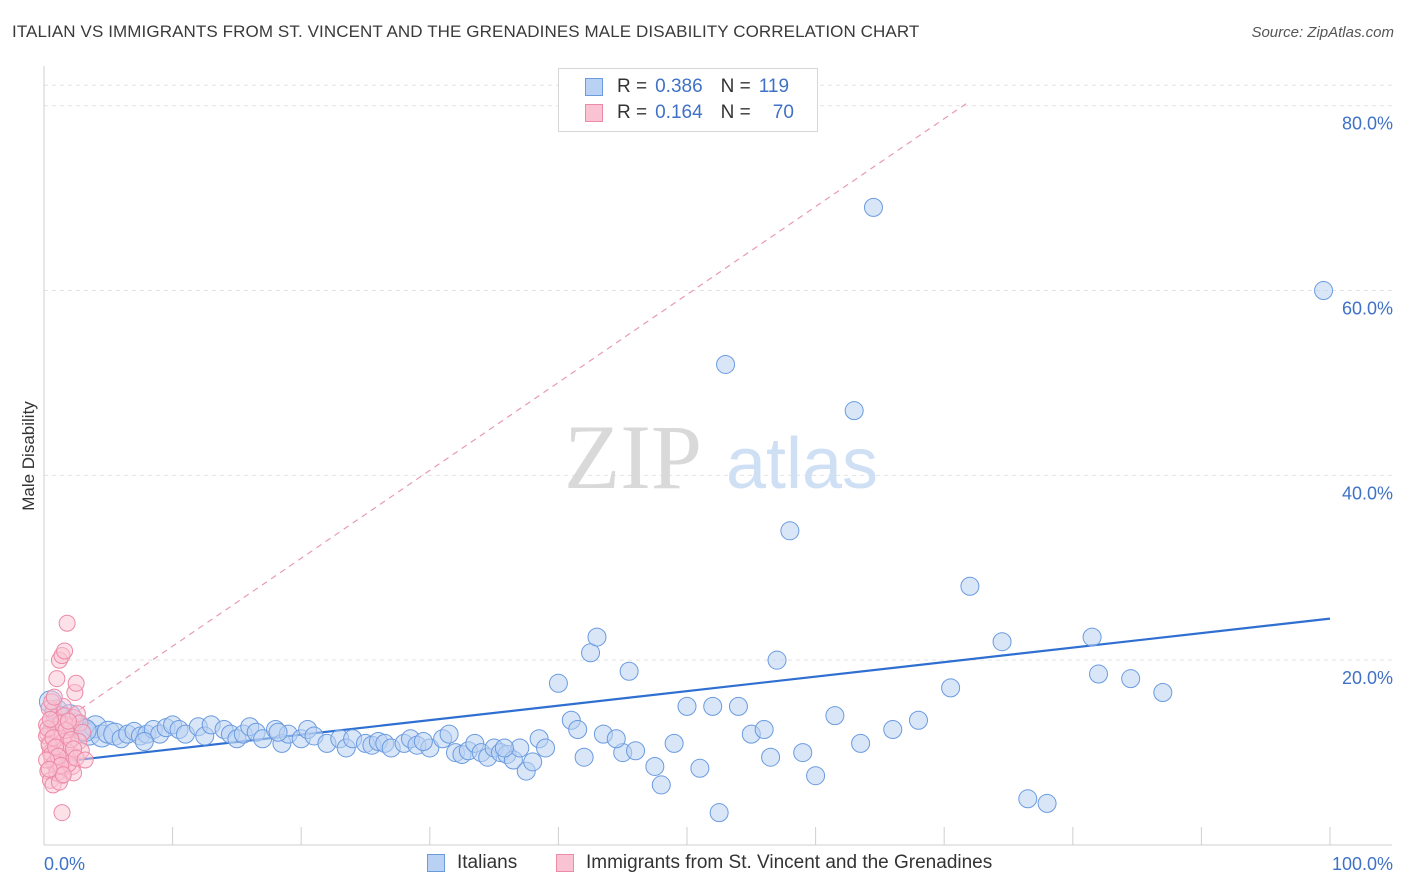  What do you see at coordinates (64, 864) in the screenshot?
I see `x-tick-label: 0.0%` at bounding box center [64, 864].